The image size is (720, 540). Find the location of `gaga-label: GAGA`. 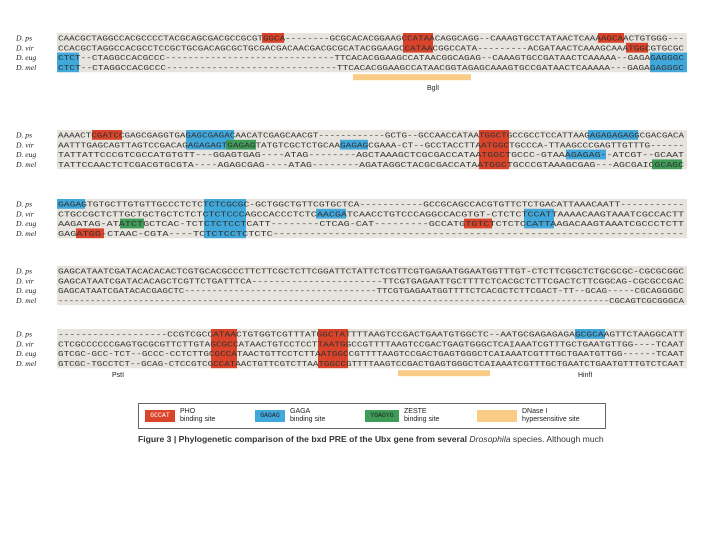

gaga-label: GAGA is located at coordinates (300, 411).